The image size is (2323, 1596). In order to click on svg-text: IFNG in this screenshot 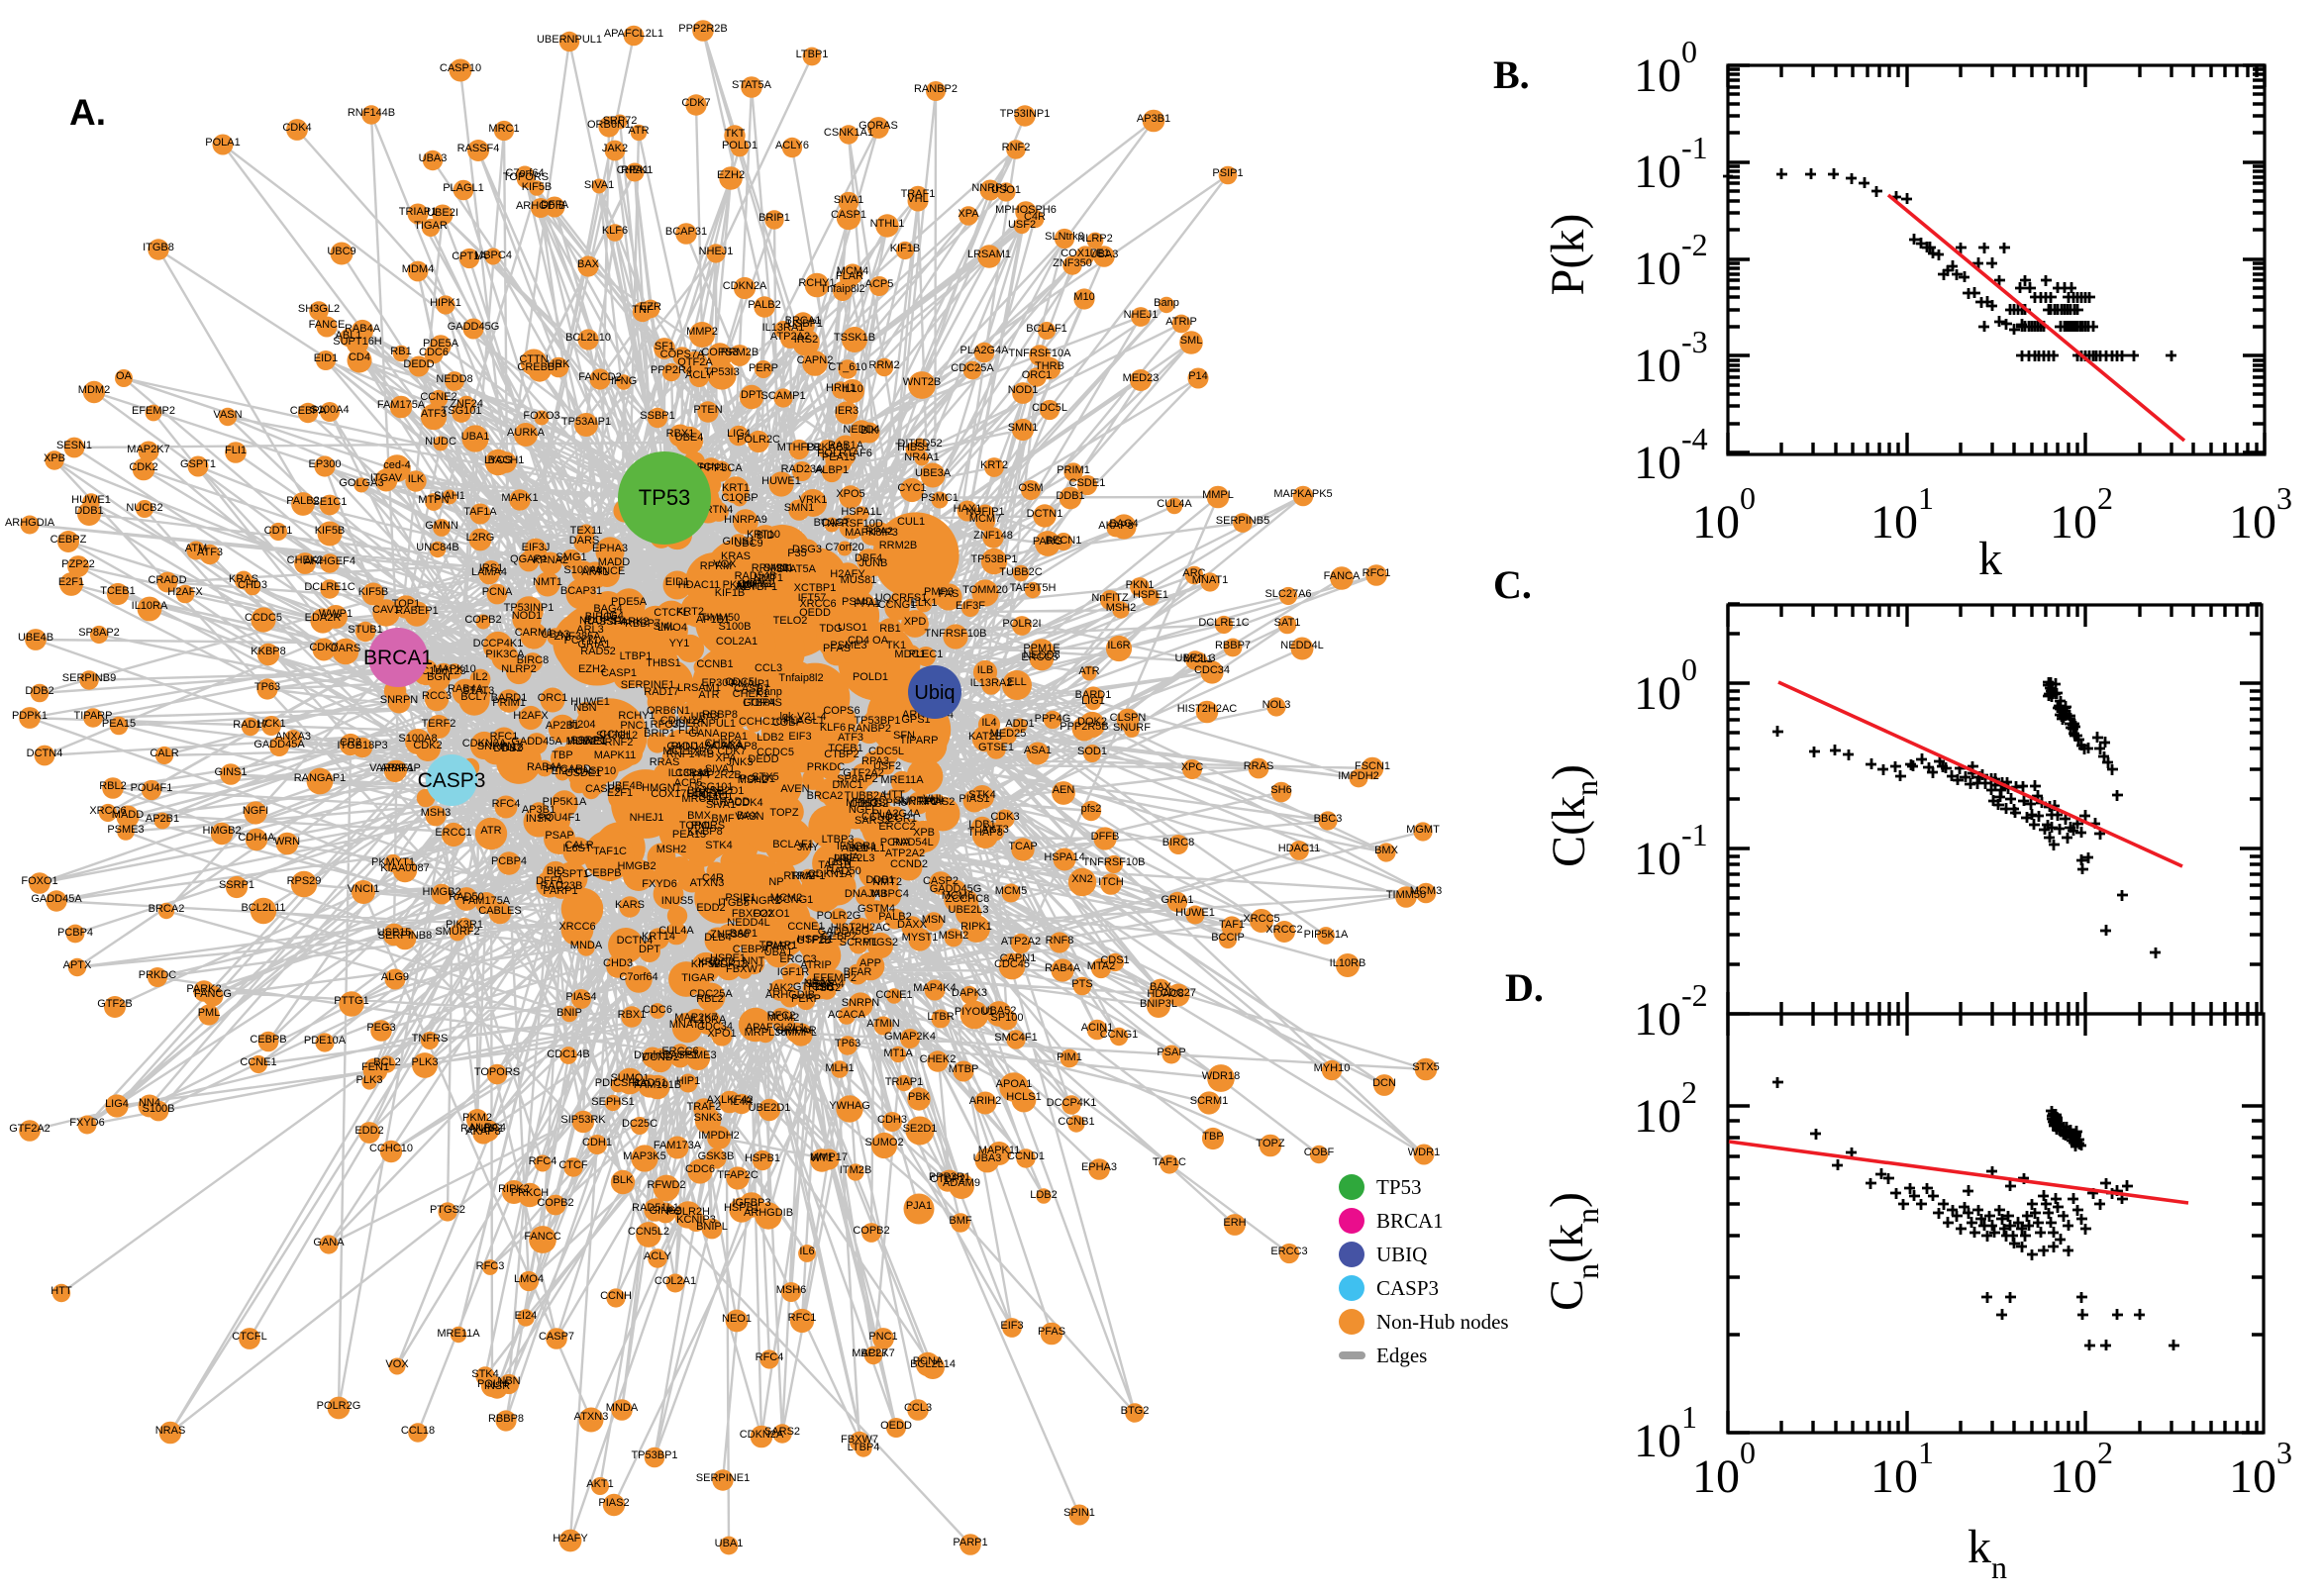, I will do `click(624, 381)`.